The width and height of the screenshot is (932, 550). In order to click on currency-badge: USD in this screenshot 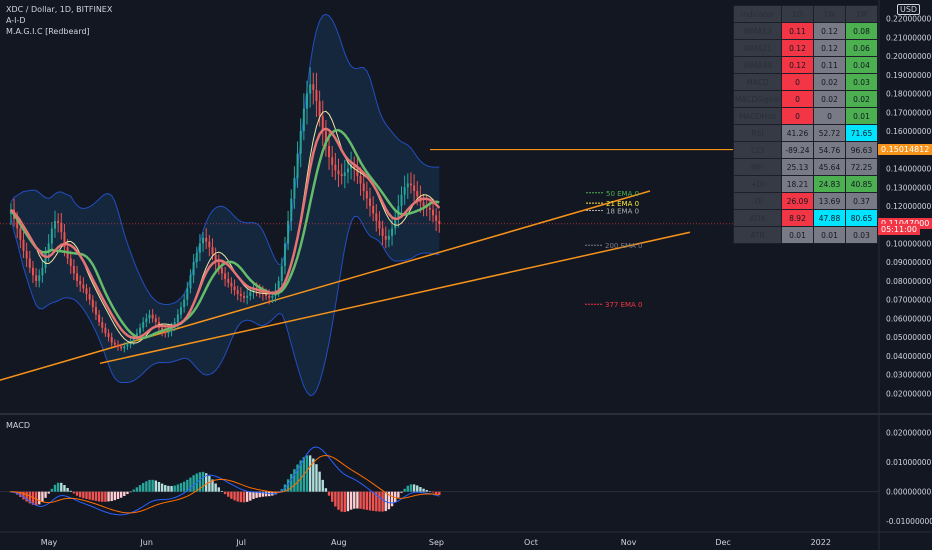, I will do `click(909, 9)`.